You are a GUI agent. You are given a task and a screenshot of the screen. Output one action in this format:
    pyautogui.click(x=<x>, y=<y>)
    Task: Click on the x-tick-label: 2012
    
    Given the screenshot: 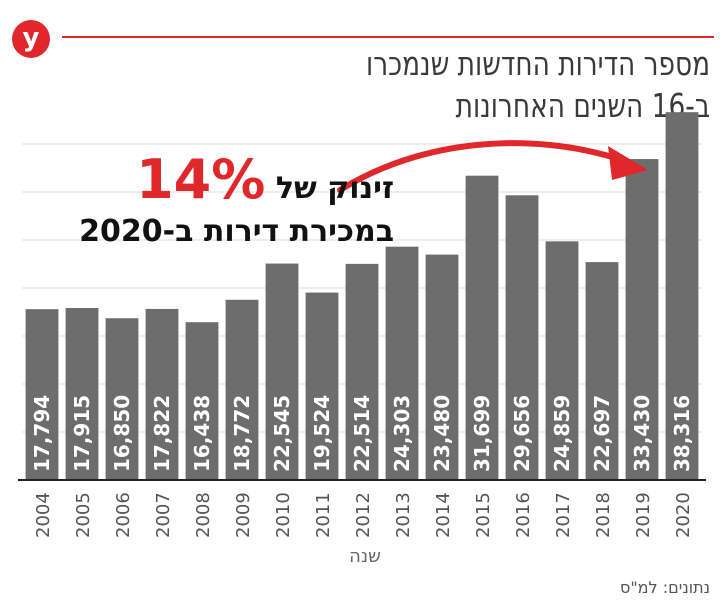 What is the action you would take?
    pyautogui.click(x=363, y=515)
    